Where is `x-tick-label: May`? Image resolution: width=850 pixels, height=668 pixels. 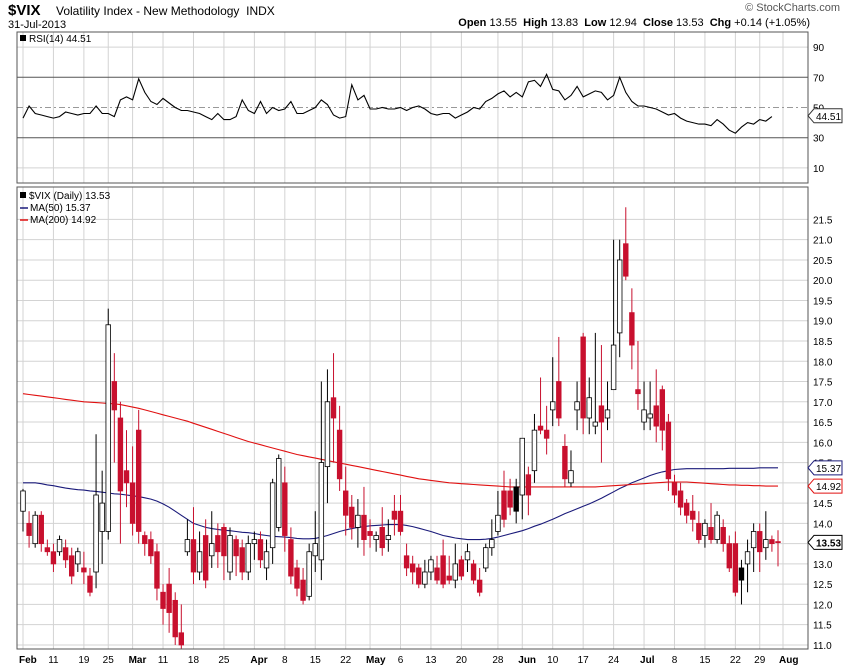 x-tick-label: May is located at coordinates (376, 660).